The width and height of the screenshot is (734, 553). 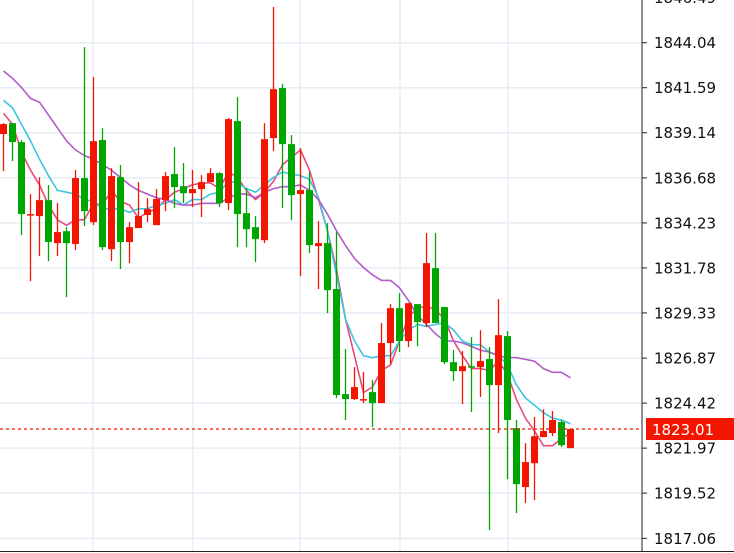 I want to click on y-tick-label: 1821.97, so click(x=685, y=449).